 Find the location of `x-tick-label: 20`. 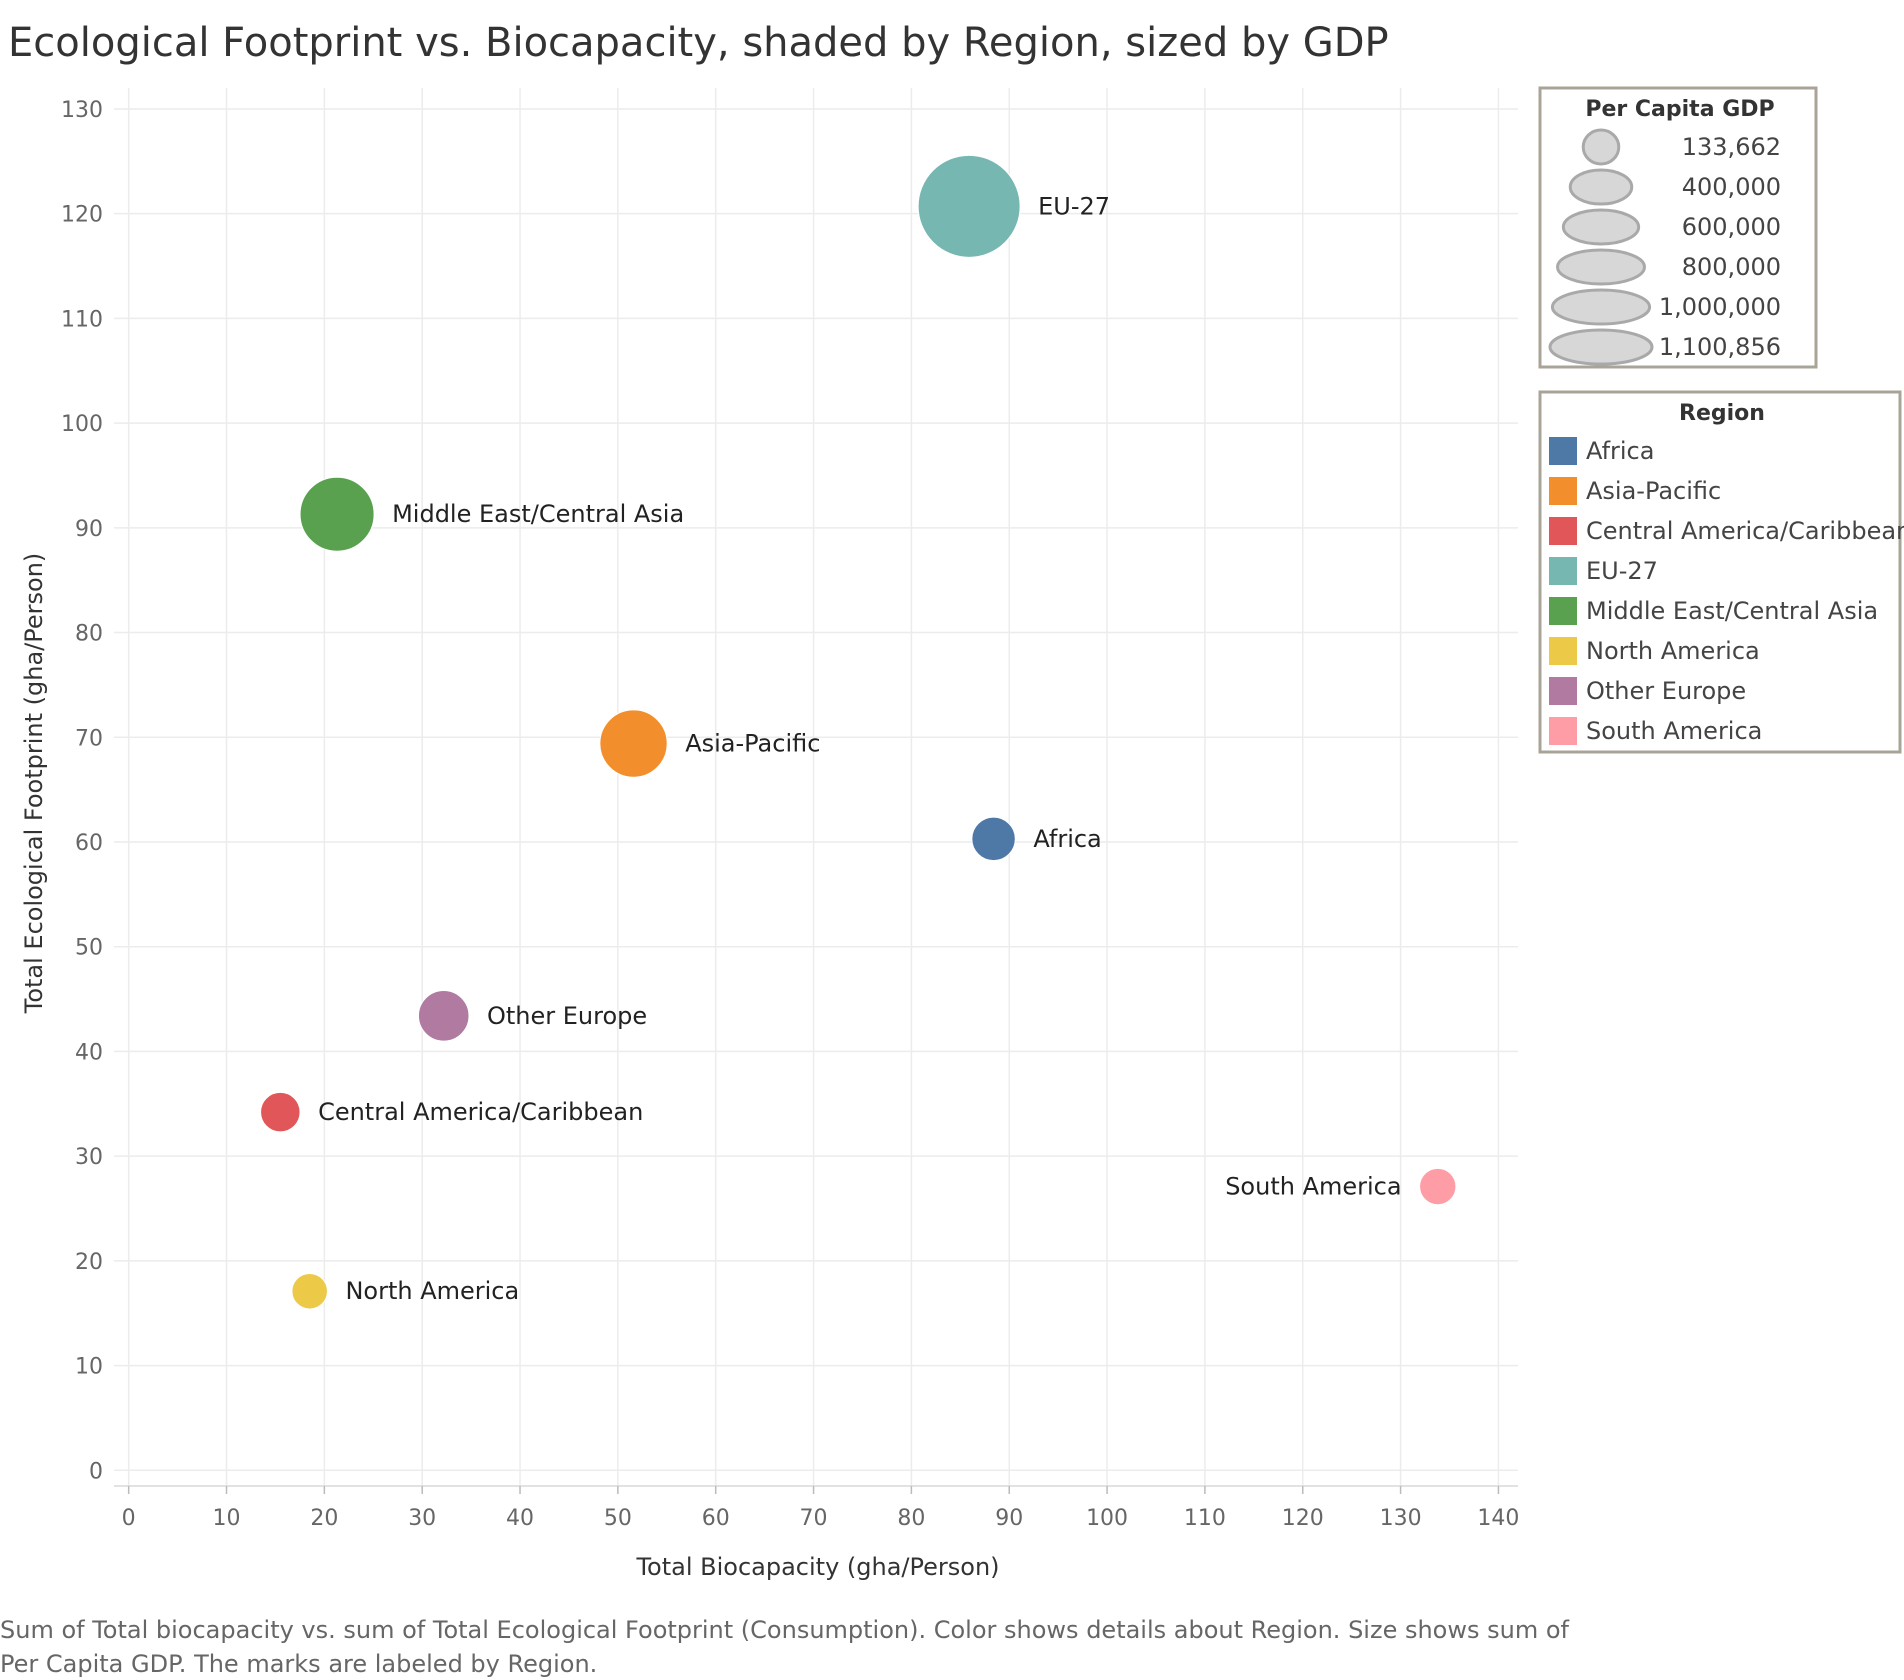

x-tick-label: 20 is located at coordinates (324, 1518).